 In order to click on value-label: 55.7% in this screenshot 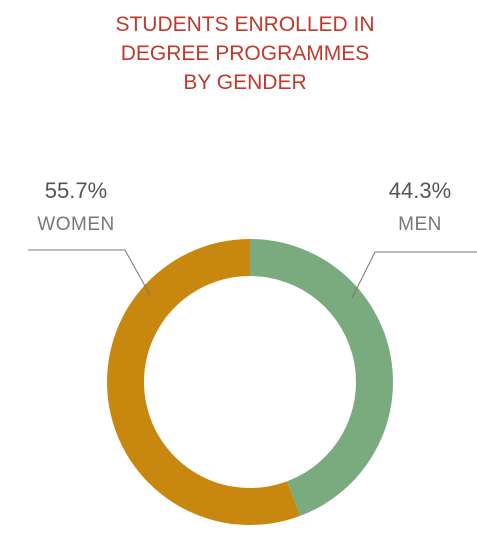, I will do `click(76, 190)`.